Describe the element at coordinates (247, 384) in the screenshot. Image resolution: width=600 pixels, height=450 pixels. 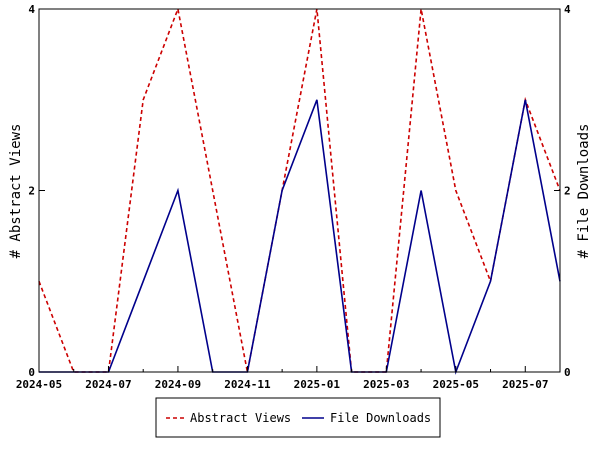
I see `x-tick-label: 2024-11` at that location.